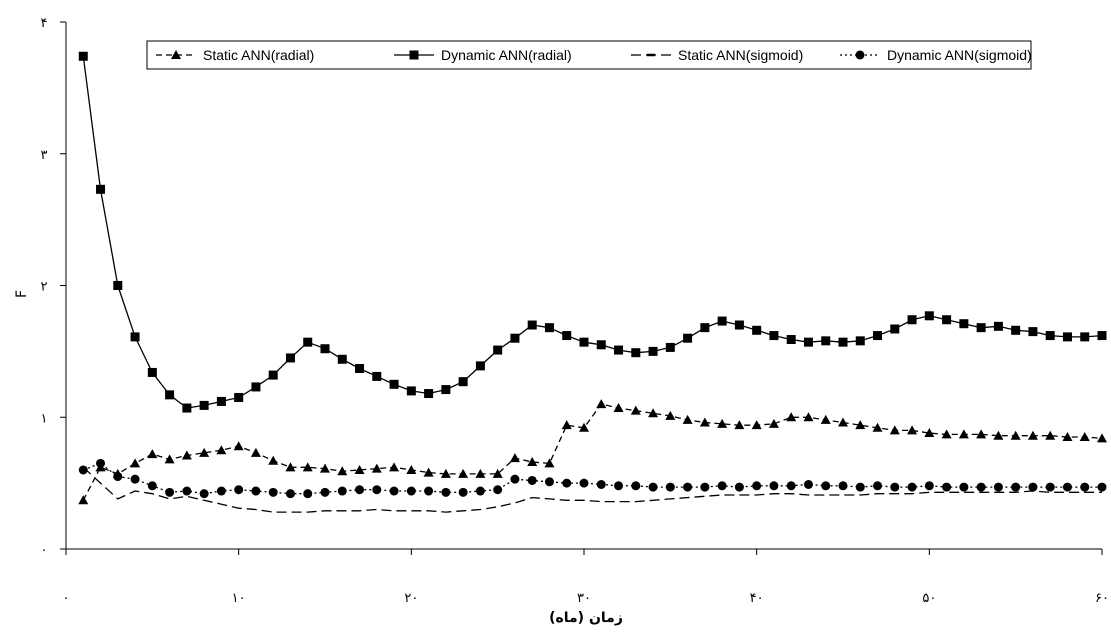 This screenshot has height=635, width=1111. What do you see at coordinates (44, 550) in the screenshot?
I see `y-tick-label: ۰` at bounding box center [44, 550].